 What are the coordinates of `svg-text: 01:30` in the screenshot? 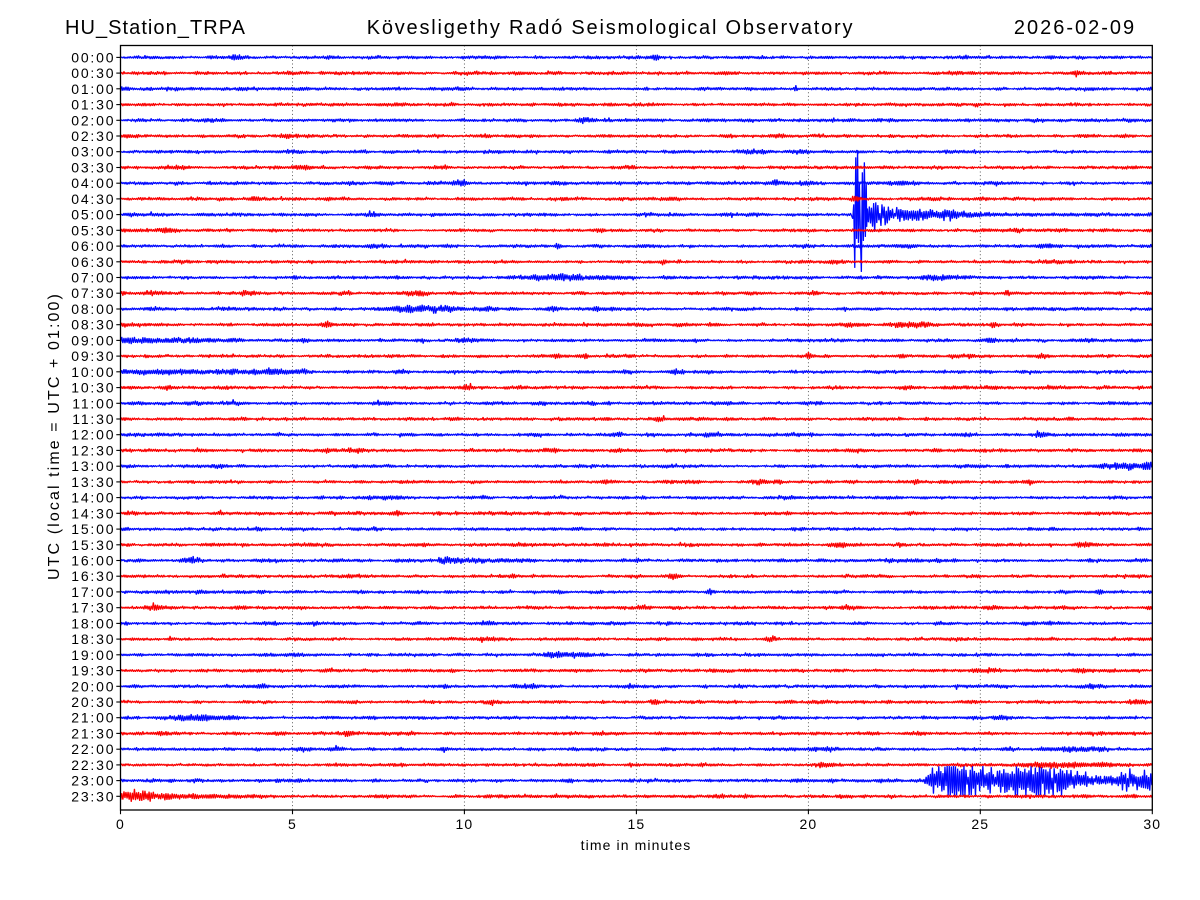 It's located at (93, 105).